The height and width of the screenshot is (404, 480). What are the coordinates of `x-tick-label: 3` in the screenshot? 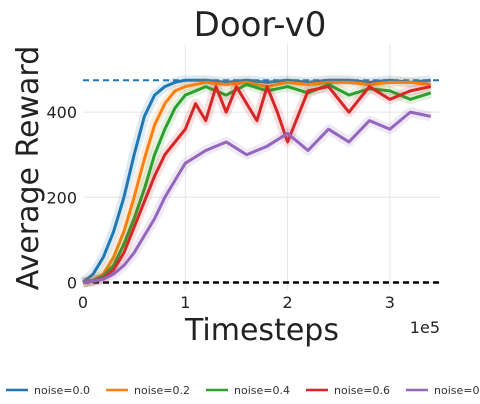 It's located at (390, 302).